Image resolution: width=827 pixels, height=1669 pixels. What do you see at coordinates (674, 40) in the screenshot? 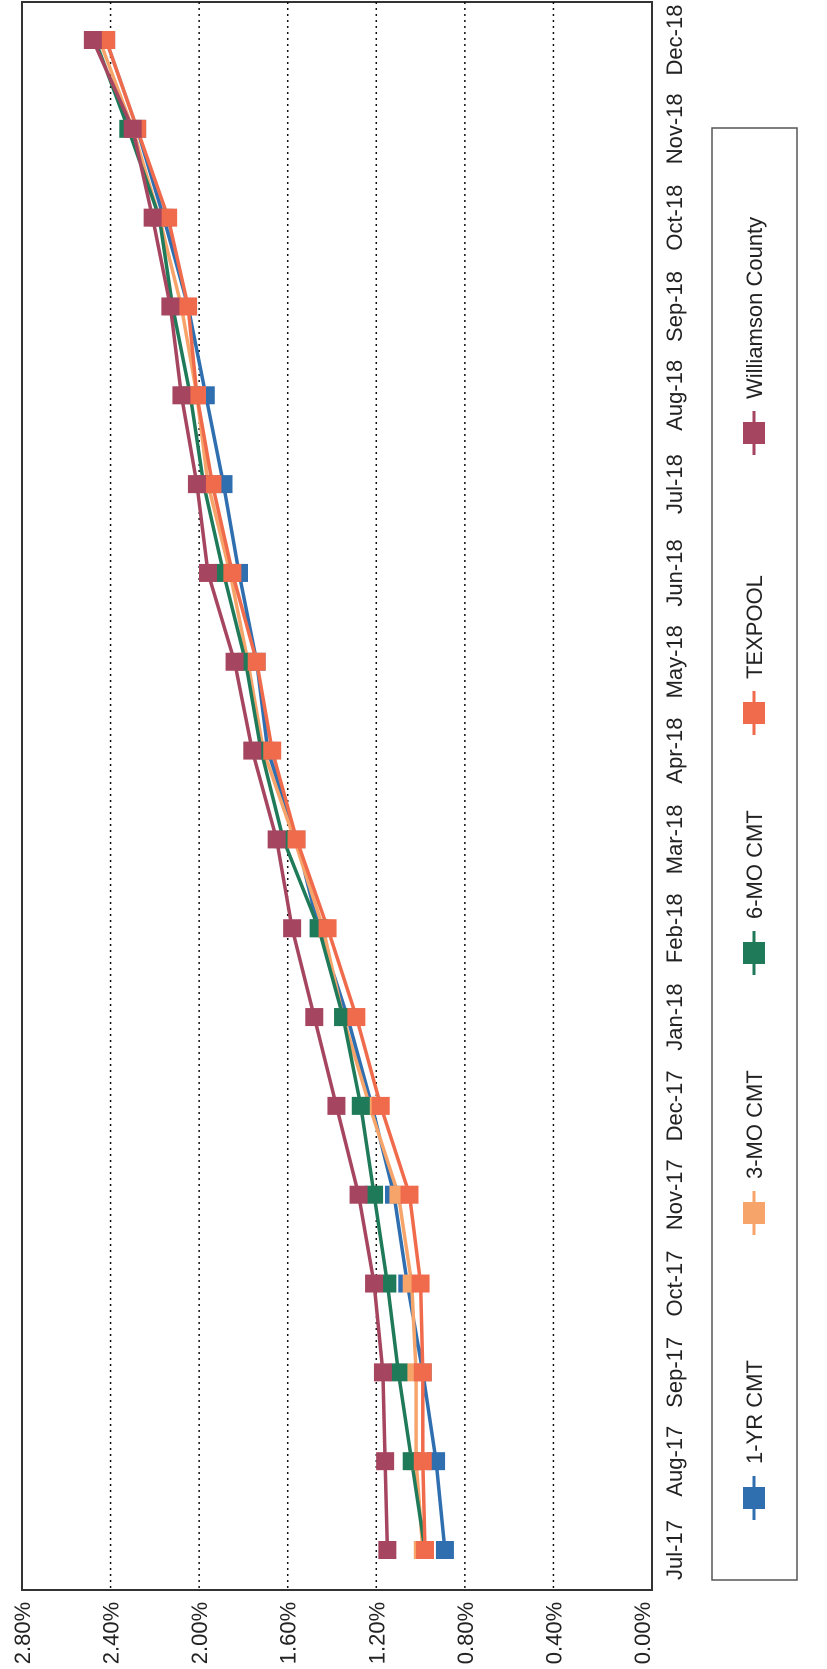
I see `x-tick-label: Dec-18` at bounding box center [674, 40].